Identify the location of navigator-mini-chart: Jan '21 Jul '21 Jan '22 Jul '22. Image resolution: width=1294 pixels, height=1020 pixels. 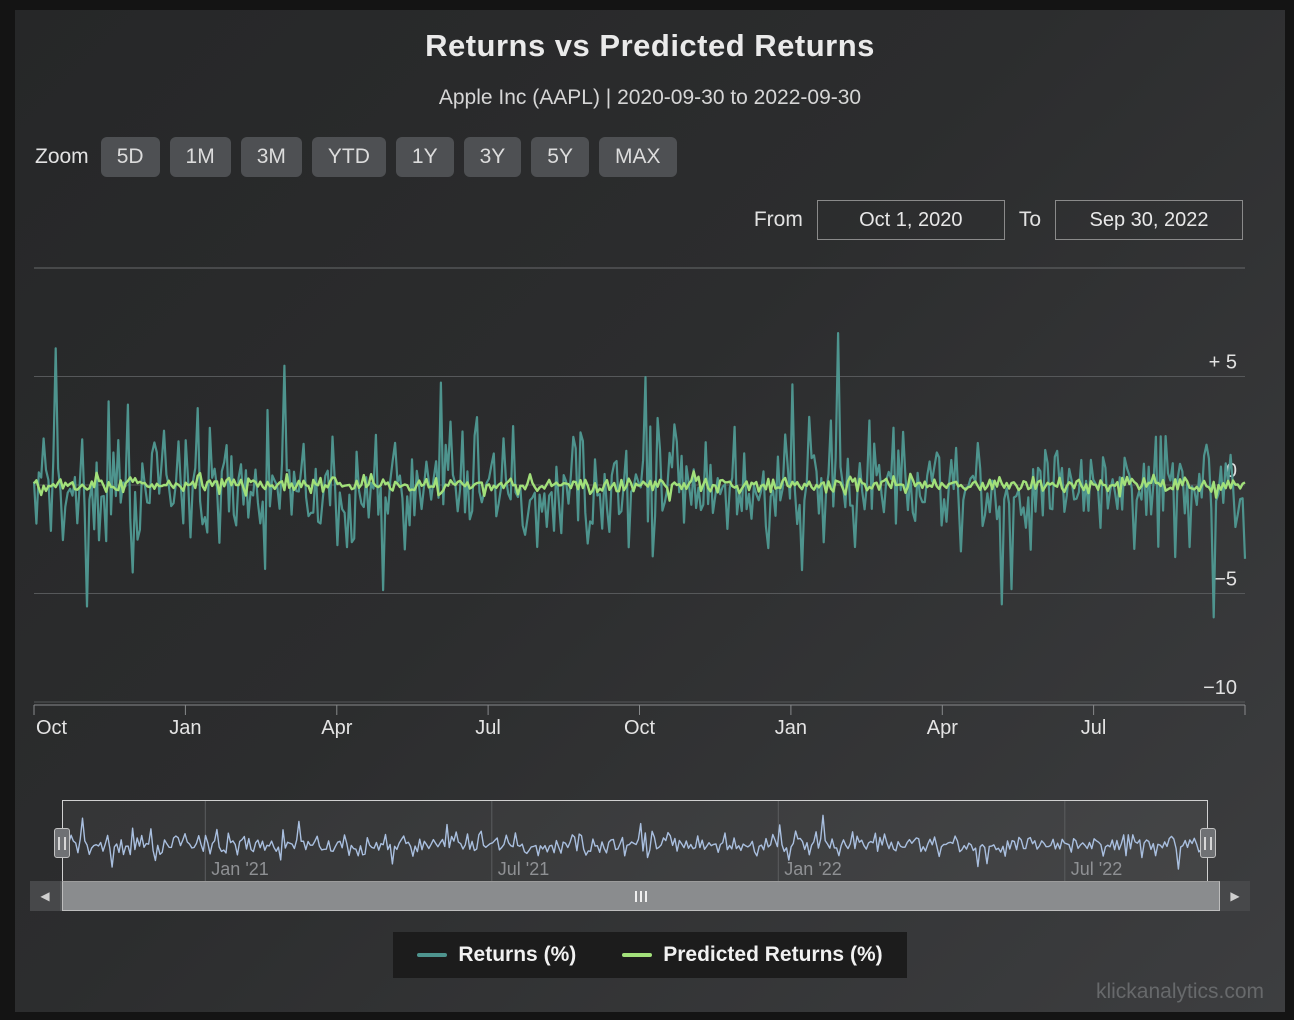
(635, 840).